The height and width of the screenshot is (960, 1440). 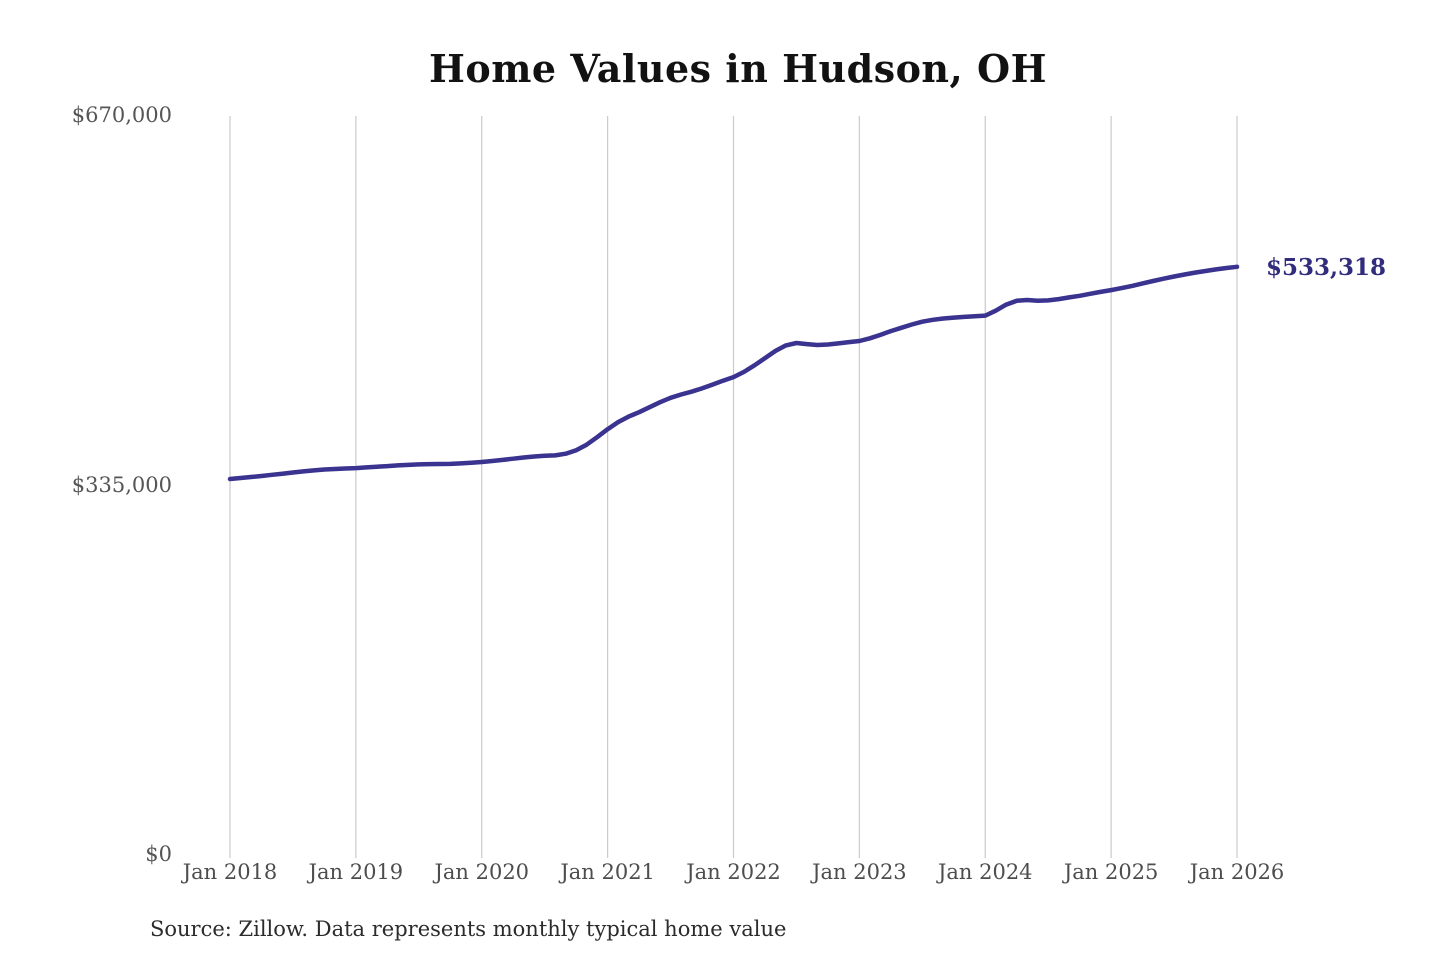 What do you see at coordinates (1237, 872) in the screenshot?
I see `x-axis-tick-label-2026: Jan 2026` at bounding box center [1237, 872].